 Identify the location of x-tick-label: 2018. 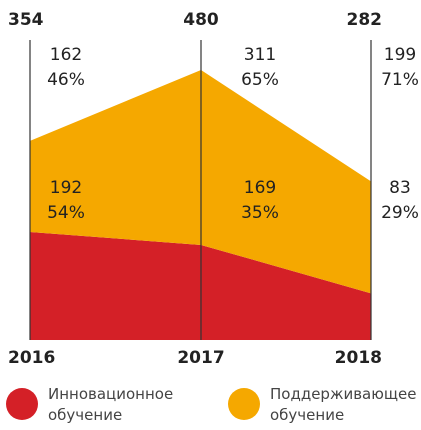
(358, 358).